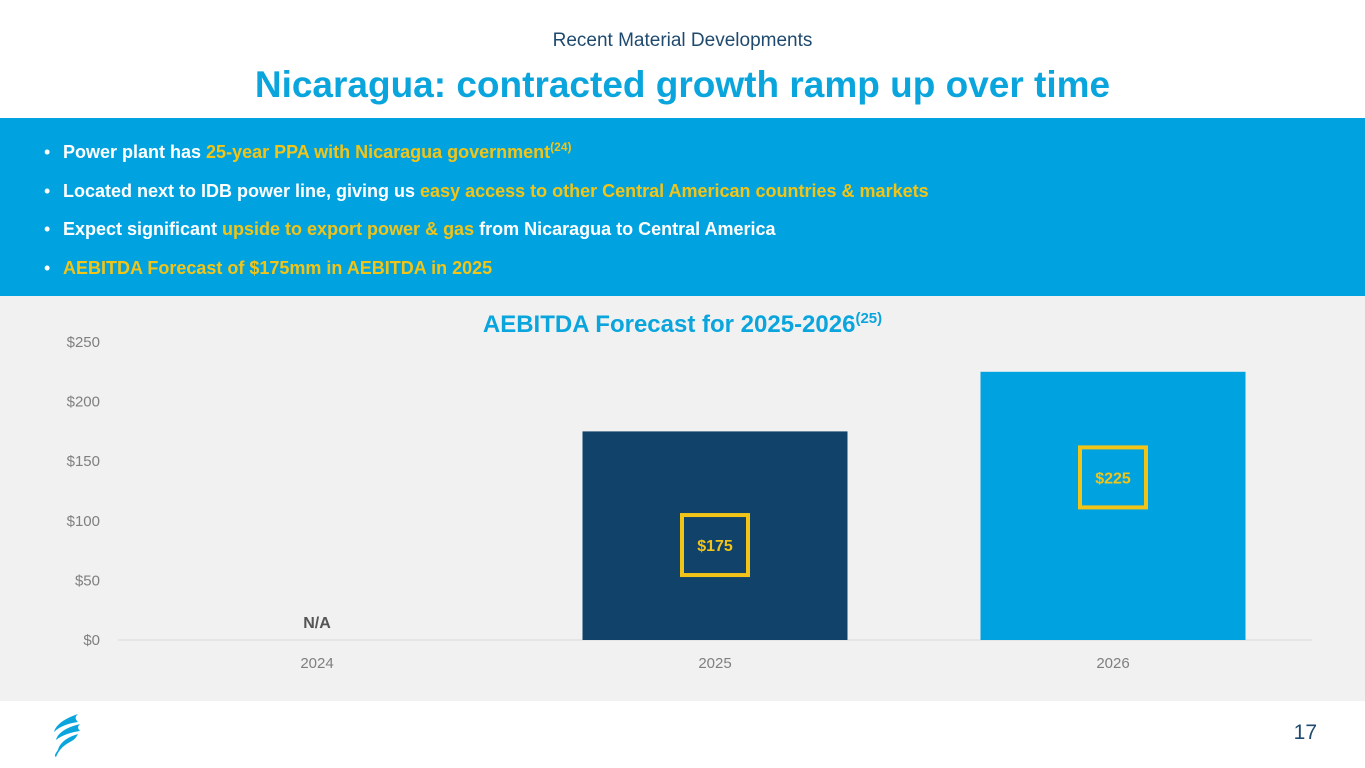  I want to click on data-label: $175, so click(715, 546).